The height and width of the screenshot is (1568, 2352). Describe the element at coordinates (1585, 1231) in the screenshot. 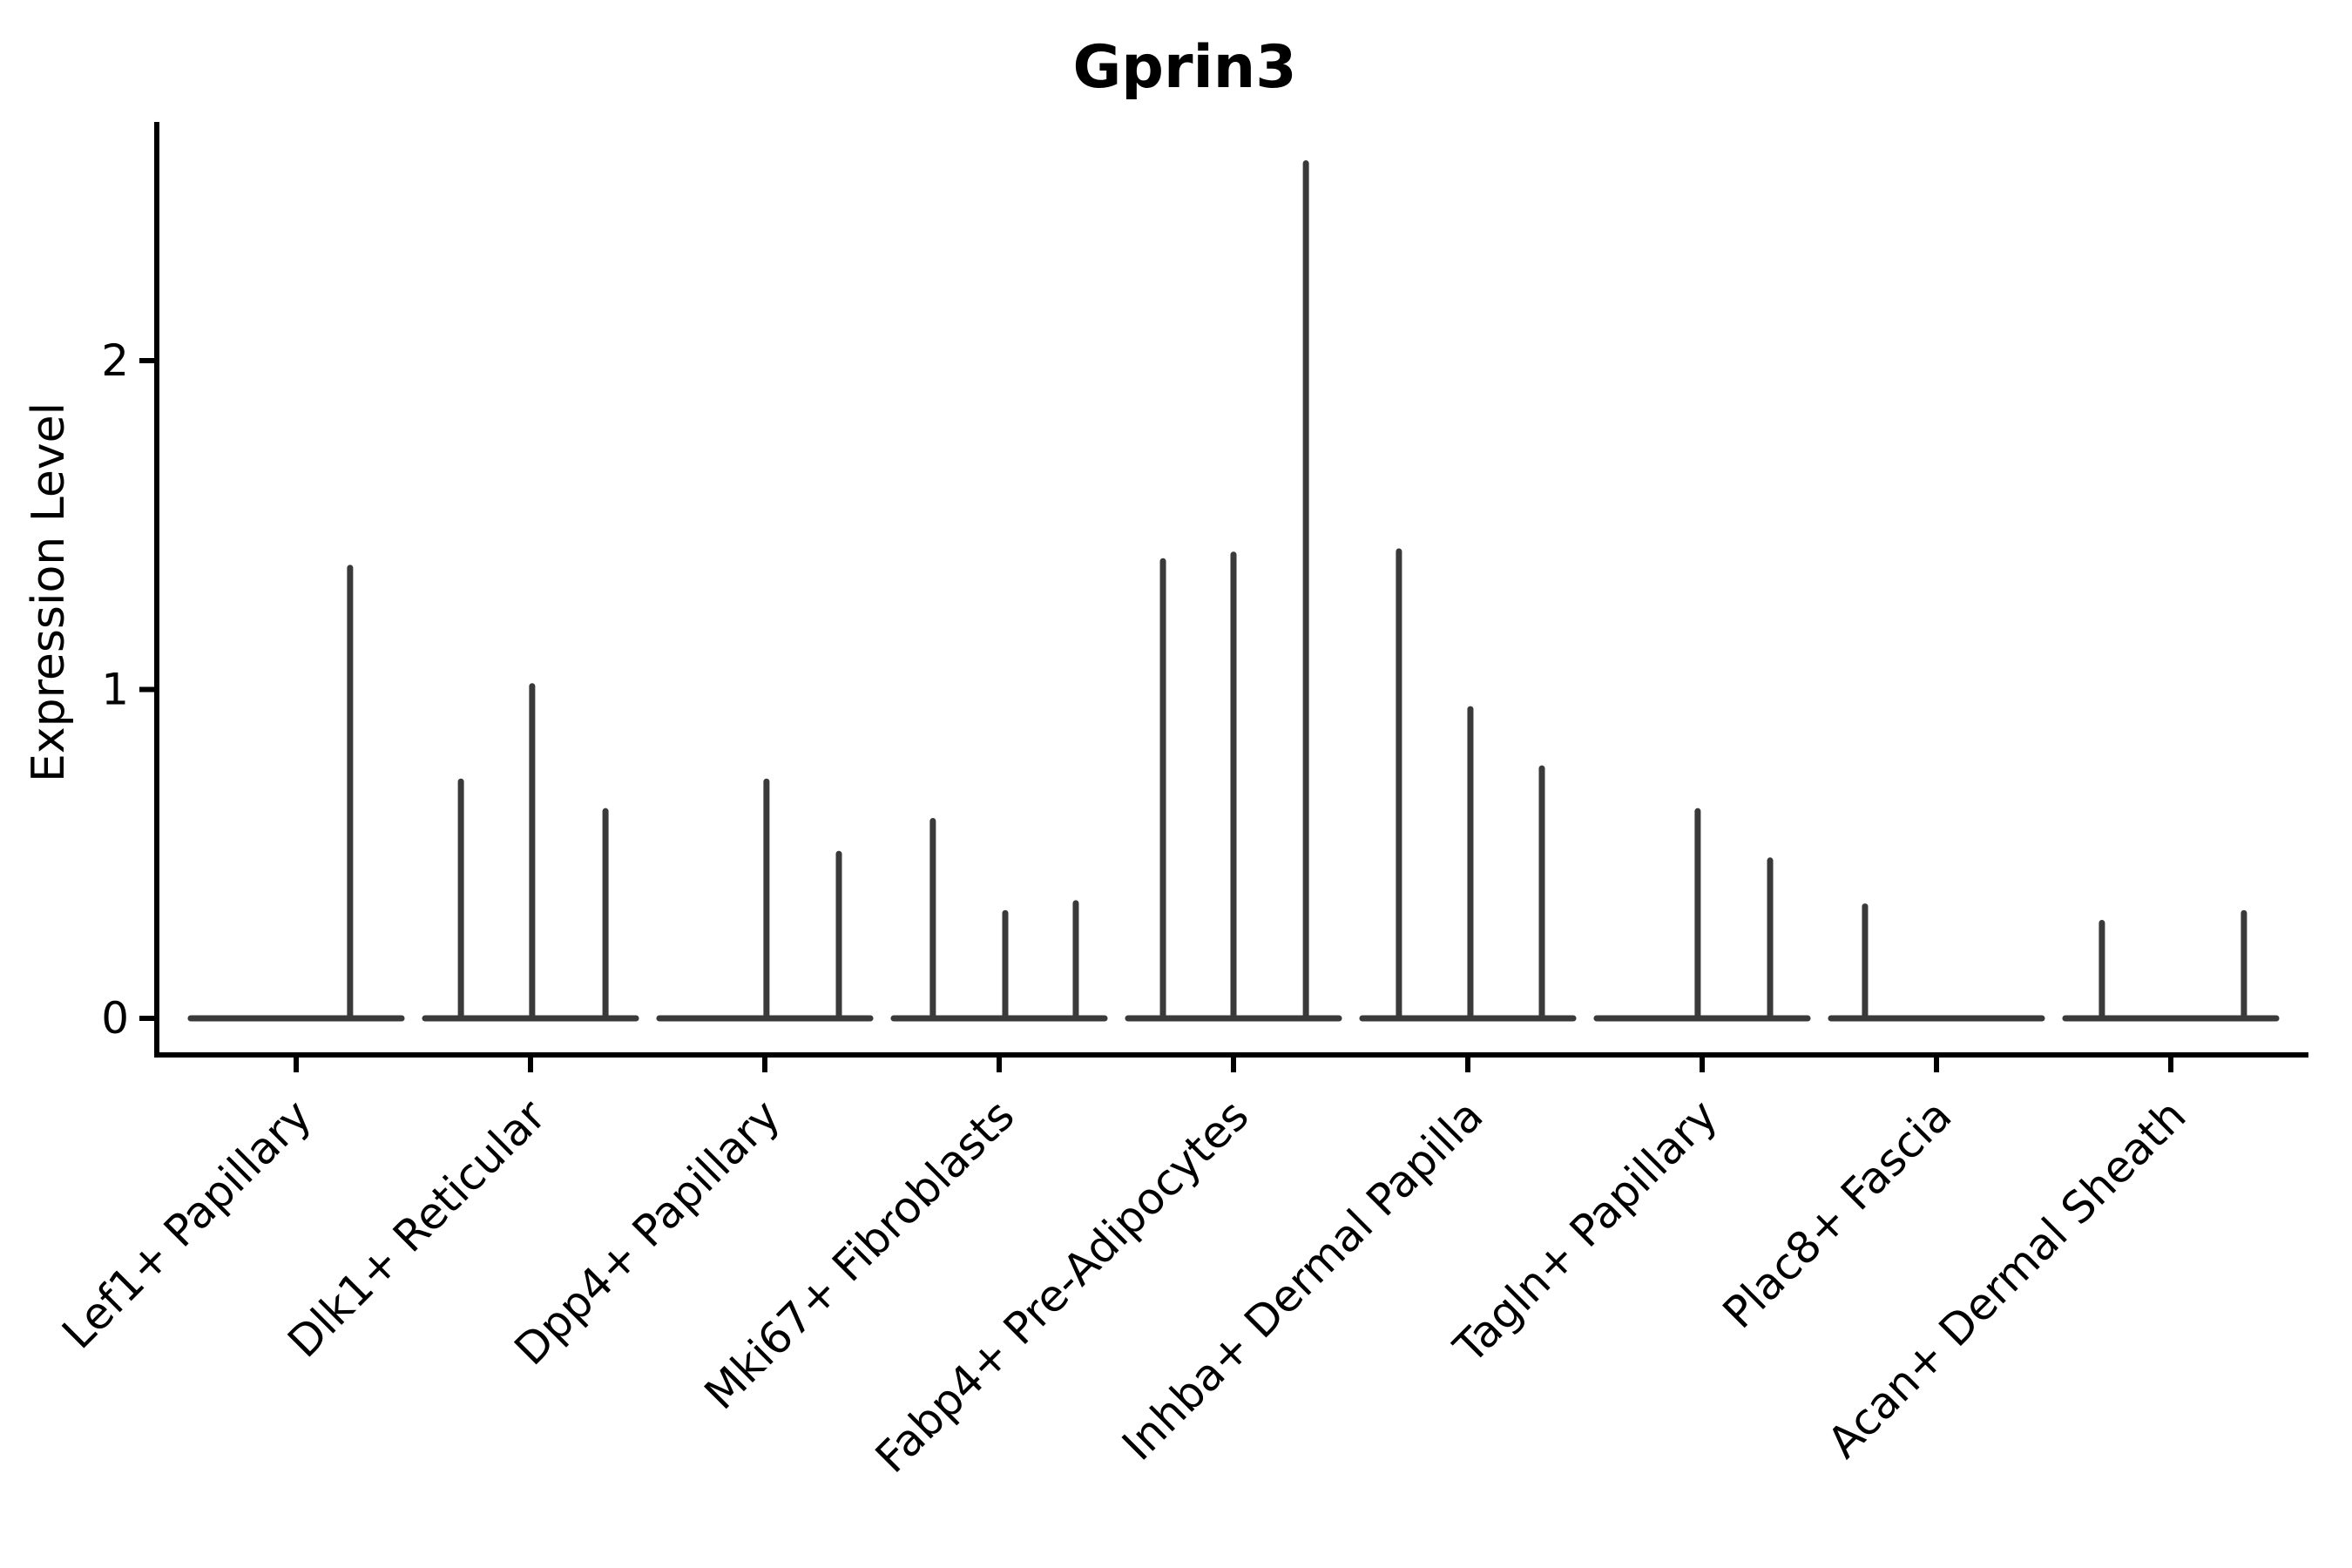

I see `x-tick-label: Tagln+ Papillary` at that location.